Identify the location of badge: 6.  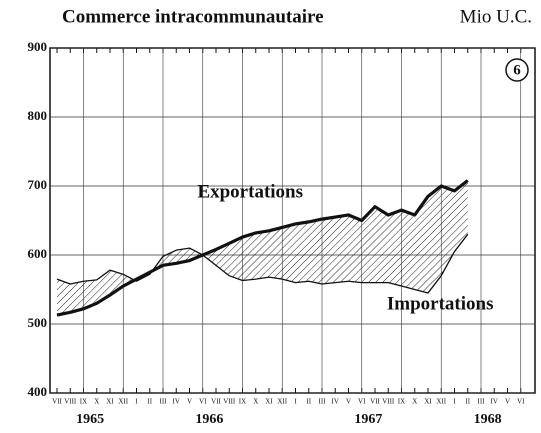
(517, 70).